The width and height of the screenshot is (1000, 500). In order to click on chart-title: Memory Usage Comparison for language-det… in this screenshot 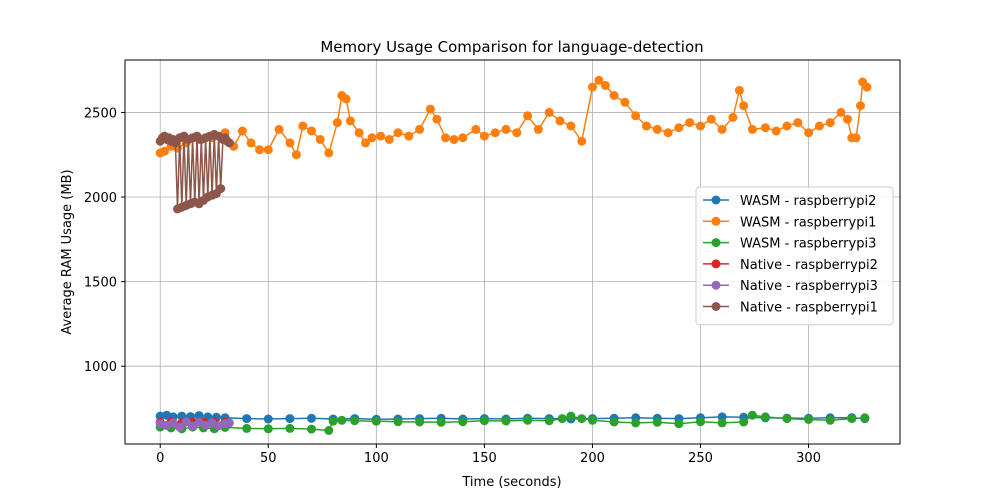, I will do `click(511, 47)`.